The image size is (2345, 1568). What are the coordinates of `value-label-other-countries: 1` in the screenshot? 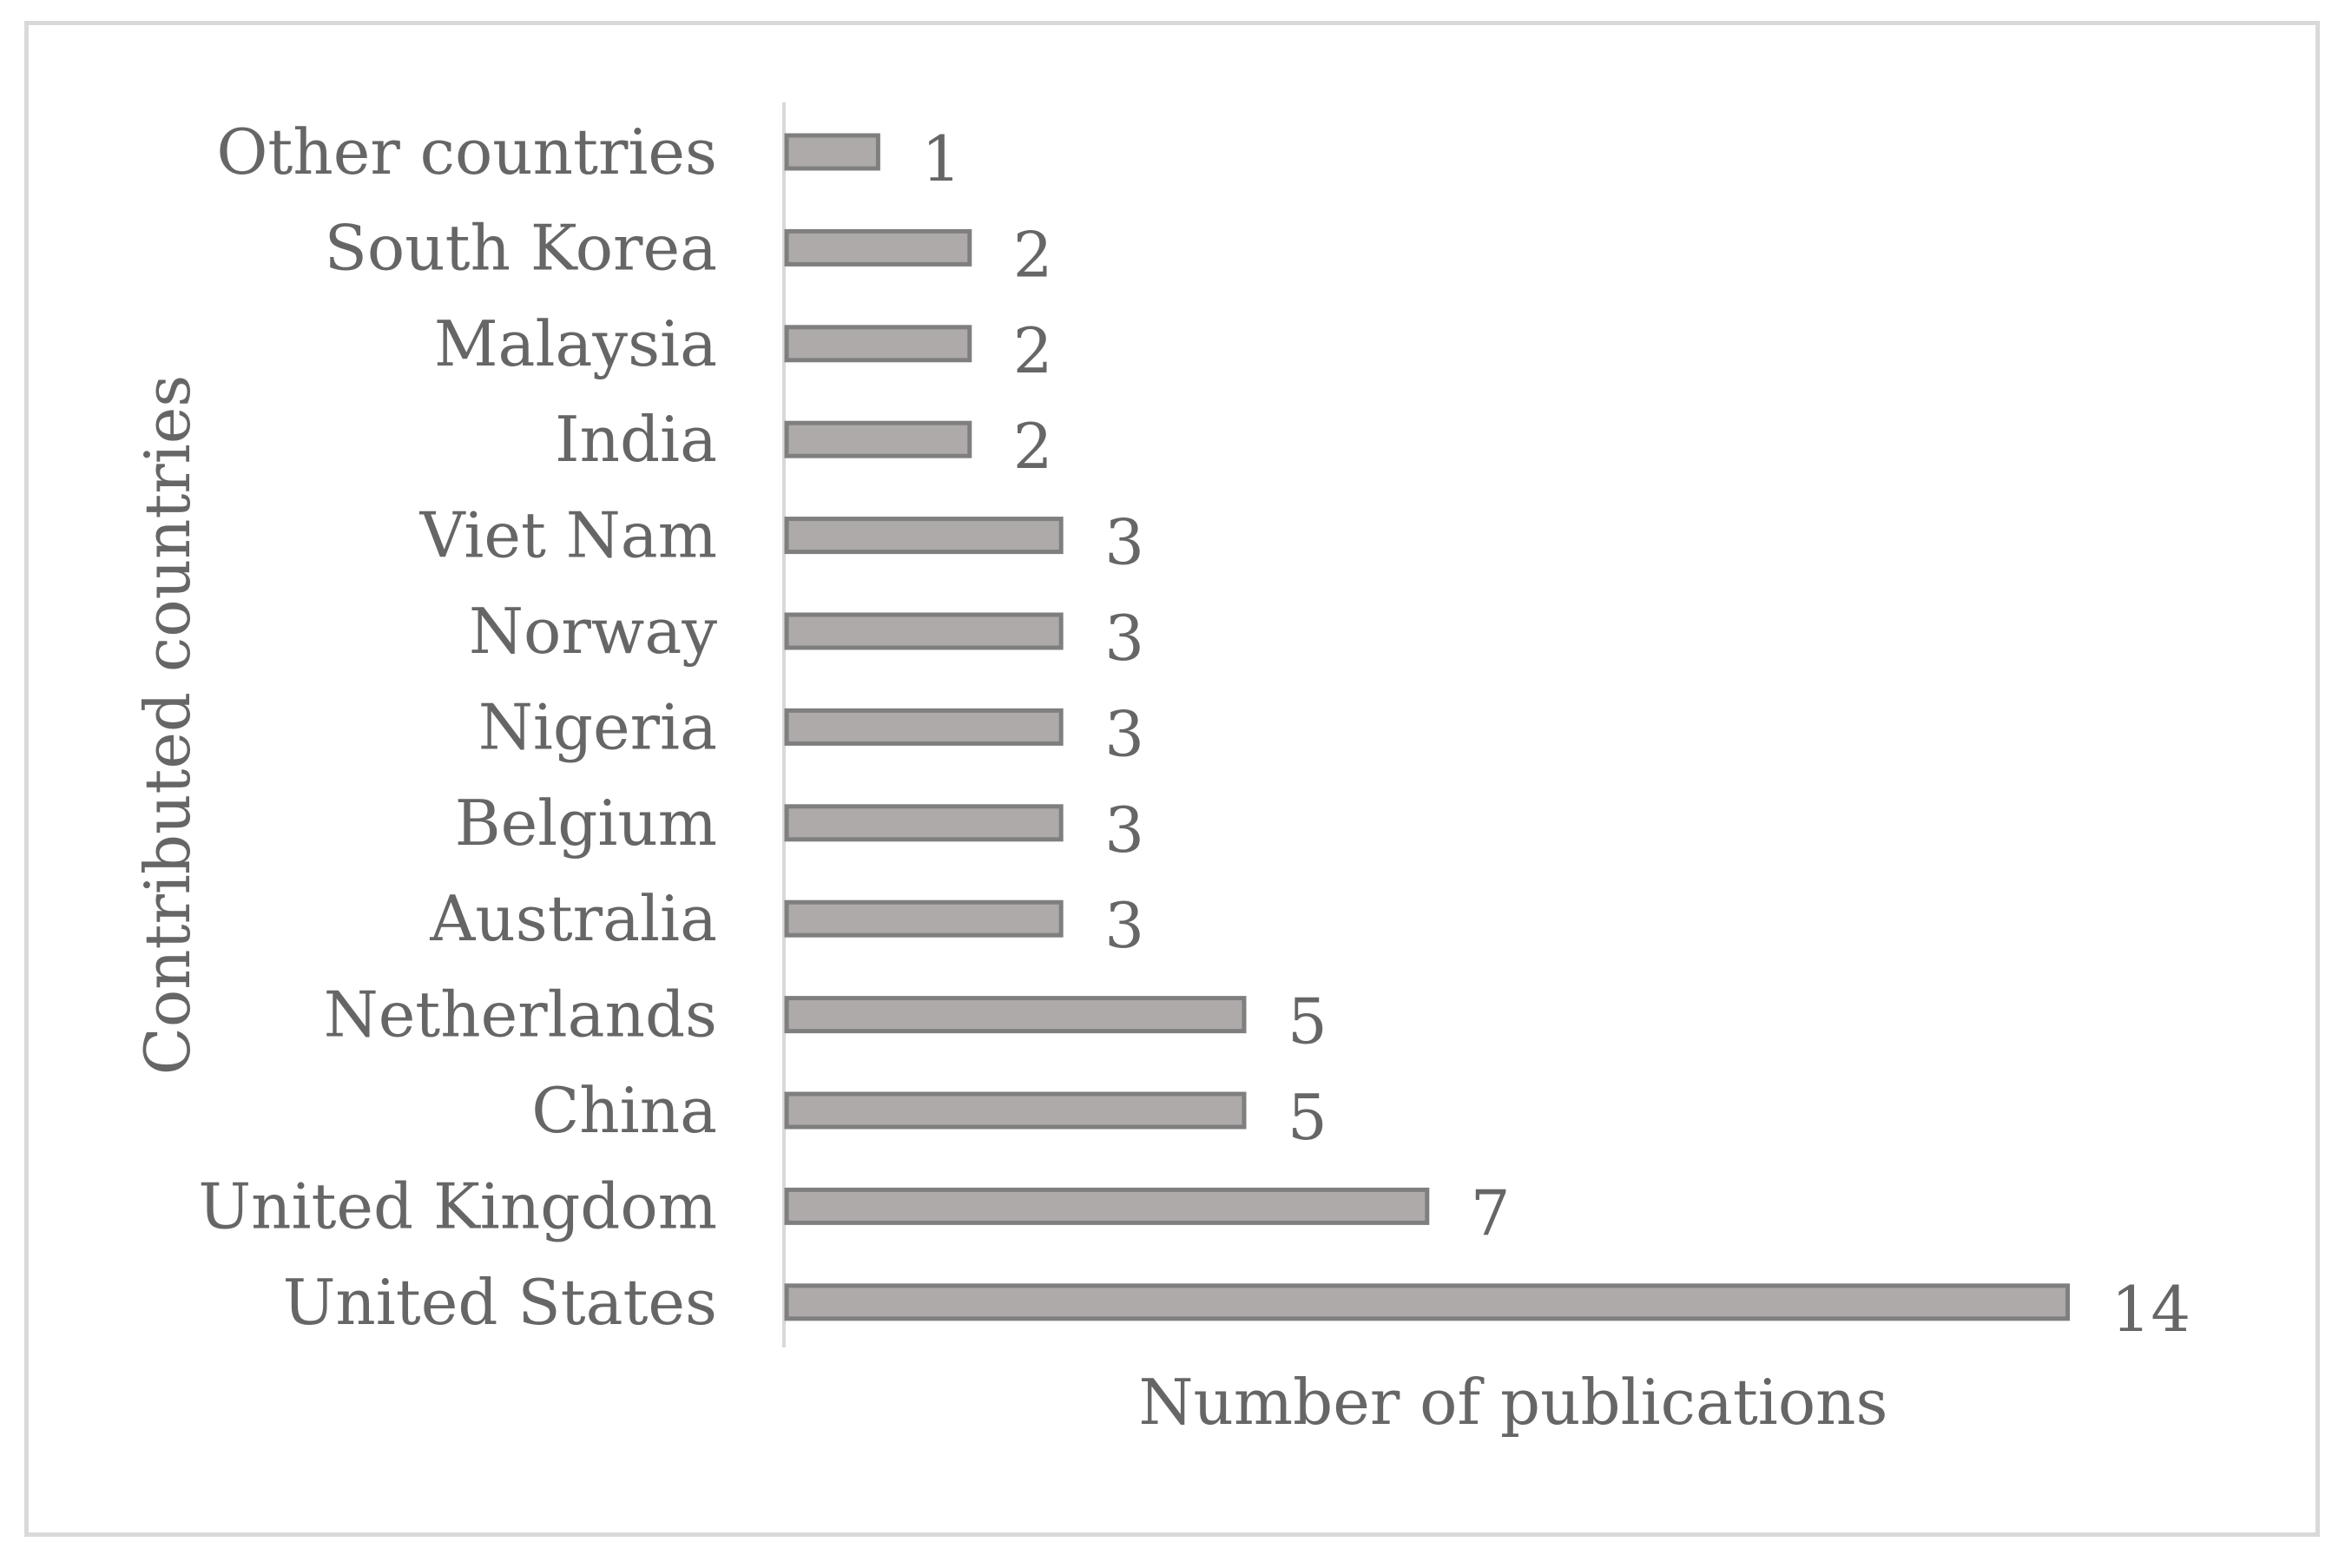 It's located at (941, 158).